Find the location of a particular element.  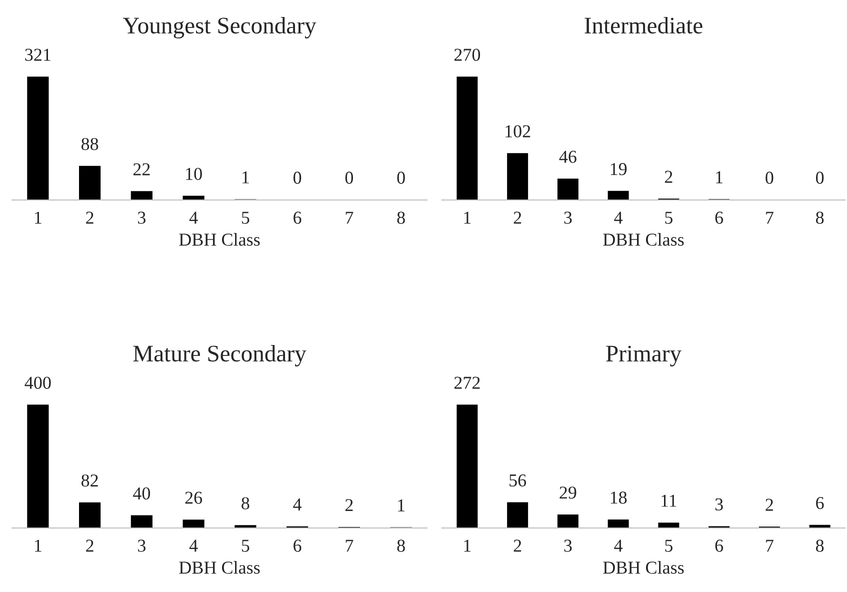

chart-title: Intermediate is located at coordinates (643, 25).